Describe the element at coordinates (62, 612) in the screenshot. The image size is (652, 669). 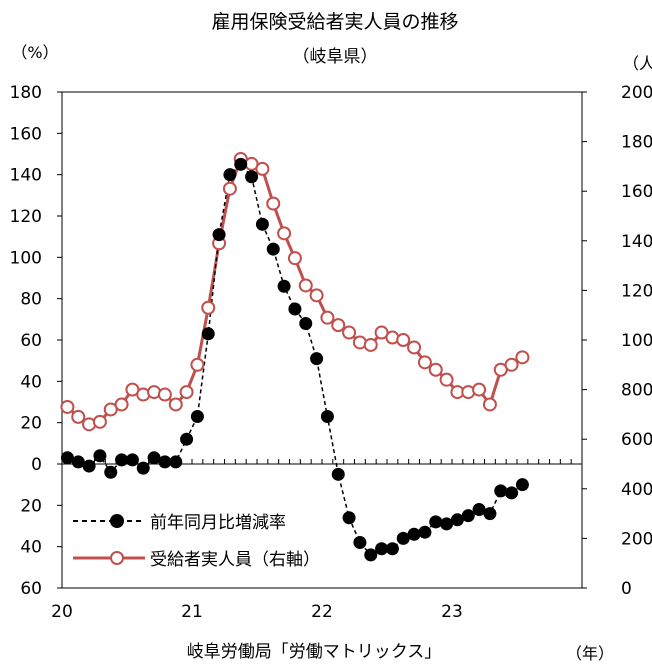
I see `x-tick-label: 20` at that location.